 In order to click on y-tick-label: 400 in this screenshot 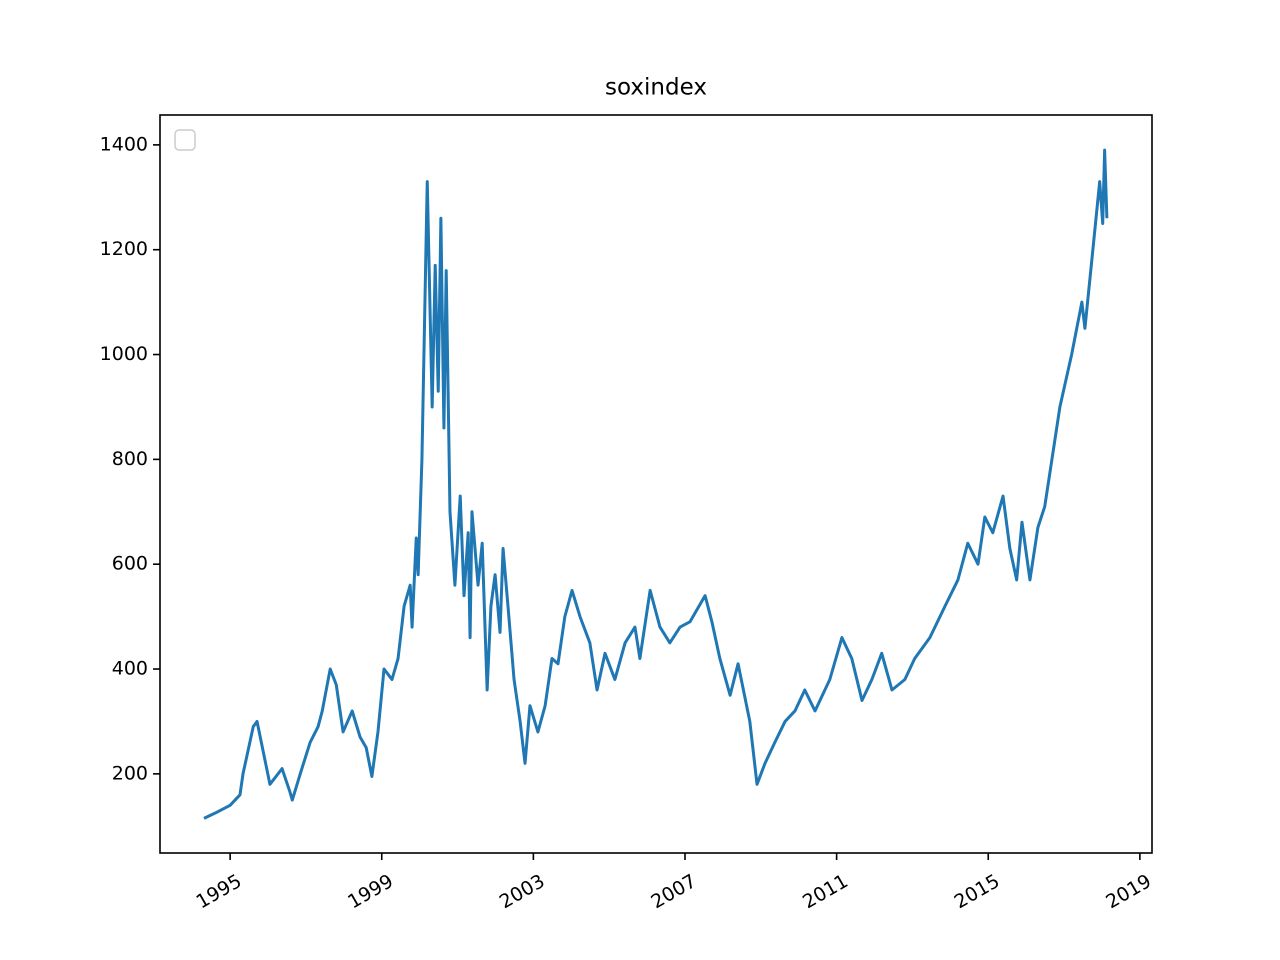, I will do `click(130, 669)`.